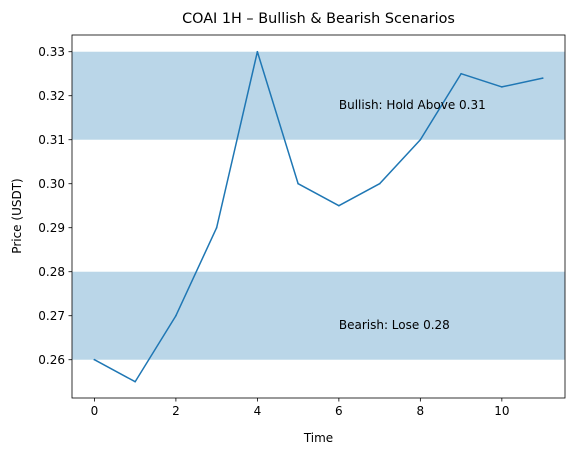  What do you see at coordinates (501, 411) in the screenshot?
I see `x-tick-label: 10` at bounding box center [501, 411].